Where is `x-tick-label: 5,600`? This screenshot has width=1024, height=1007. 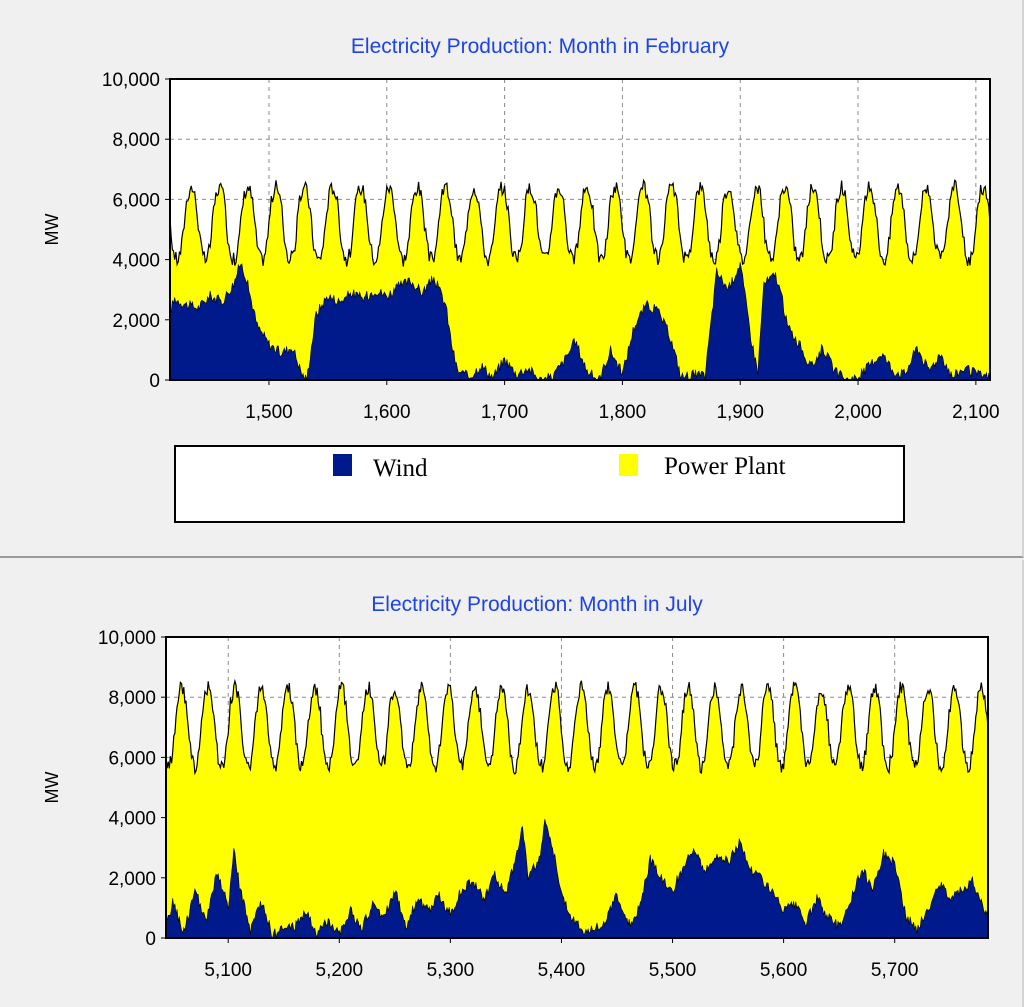 x-tick-label: 5,600 is located at coordinates (784, 970).